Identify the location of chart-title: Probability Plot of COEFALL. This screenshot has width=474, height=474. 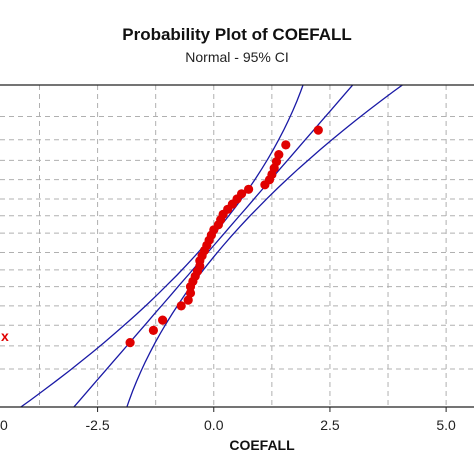
(237, 34).